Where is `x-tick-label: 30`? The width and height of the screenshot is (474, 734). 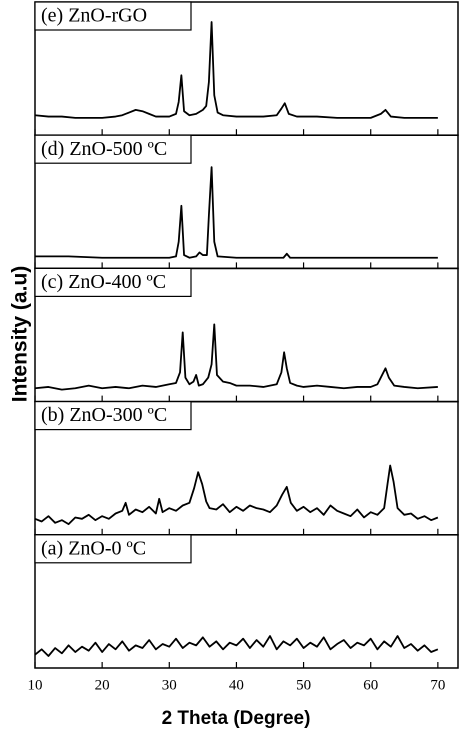 x-tick-label: 30 is located at coordinates (169, 685).